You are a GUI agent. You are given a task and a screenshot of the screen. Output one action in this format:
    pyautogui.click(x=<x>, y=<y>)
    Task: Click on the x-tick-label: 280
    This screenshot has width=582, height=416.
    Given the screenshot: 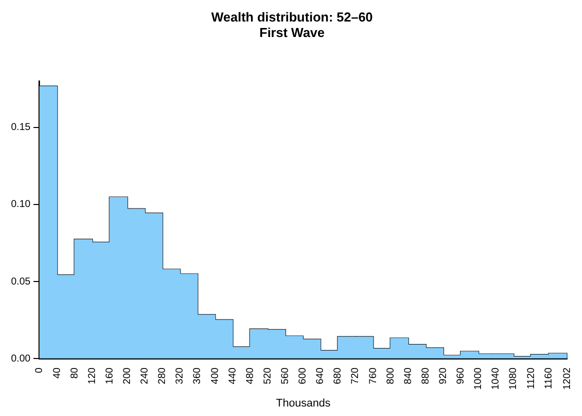 What is the action you would take?
    pyautogui.click(x=162, y=375)
    